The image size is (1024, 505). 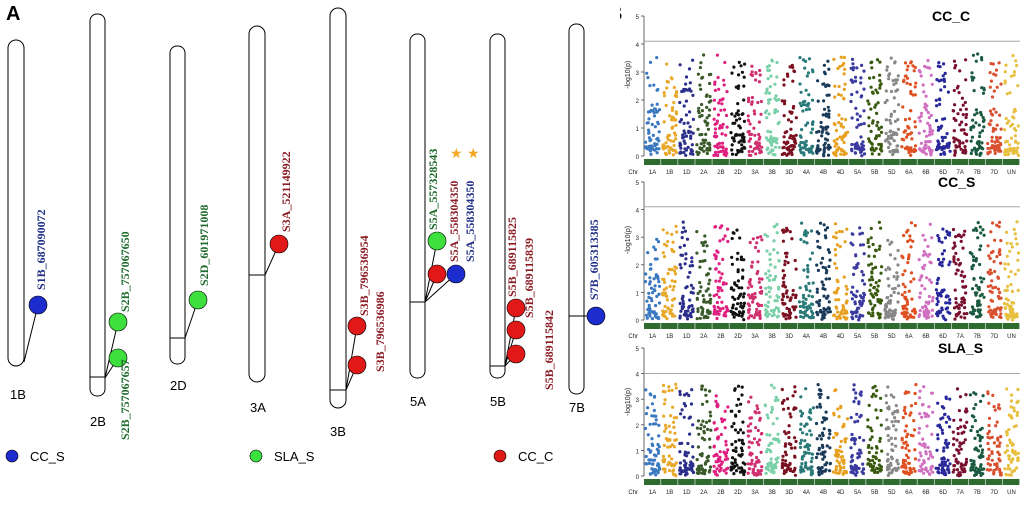 I want to click on chromosome-tick-label-2A: 2A, so click(x=703, y=493).